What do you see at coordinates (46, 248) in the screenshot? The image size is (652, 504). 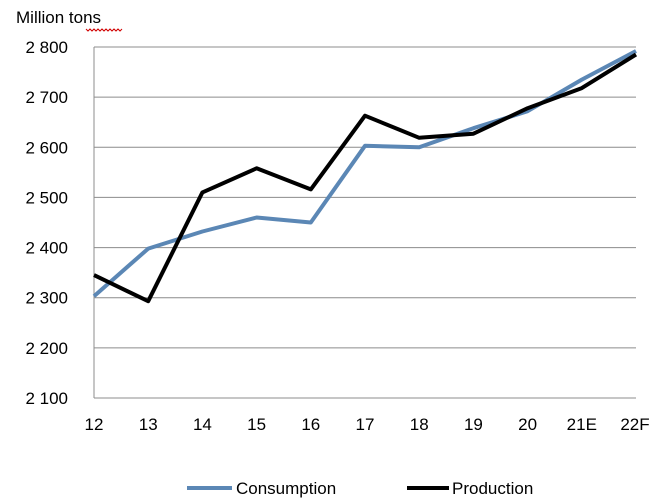 I see `y-tick-label: 2 400` at bounding box center [46, 248].